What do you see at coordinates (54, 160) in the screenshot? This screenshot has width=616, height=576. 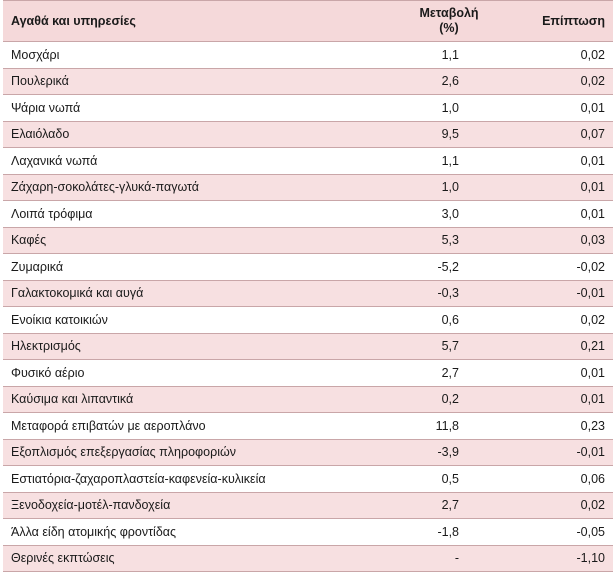 I see `row-item: Λαχανικά νωπά` at bounding box center [54, 160].